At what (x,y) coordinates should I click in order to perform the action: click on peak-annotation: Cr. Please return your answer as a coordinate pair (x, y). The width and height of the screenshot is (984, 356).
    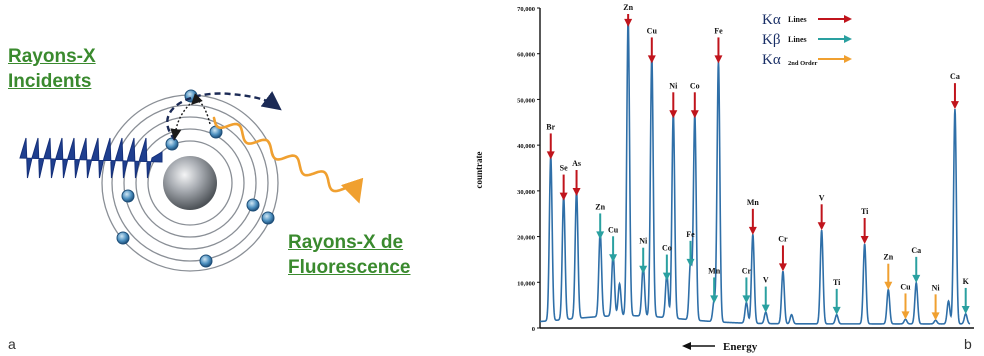
    Looking at the image, I should click on (783, 253).